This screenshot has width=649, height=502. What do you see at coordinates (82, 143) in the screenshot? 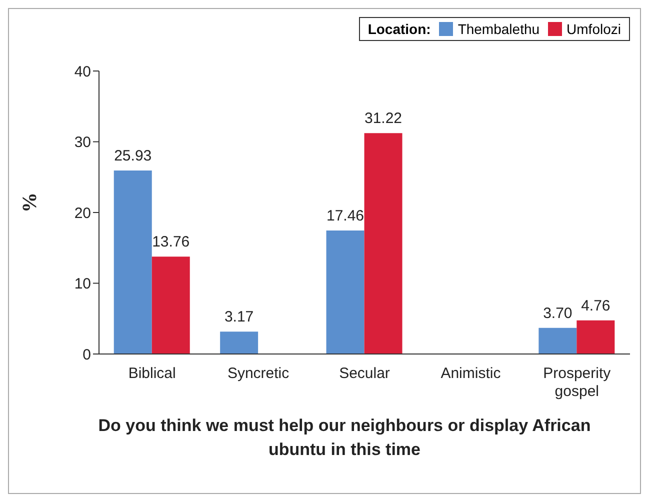
I see `y-tick-label: 30` at bounding box center [82, 143].